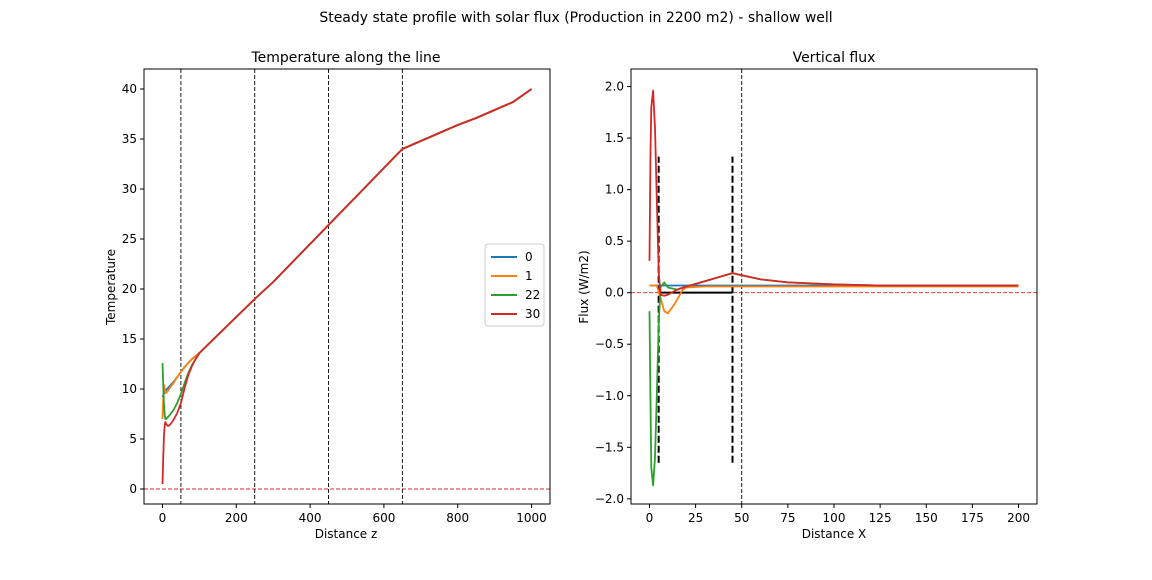 Image resolution: width=1152 pixels, height=580 pixels. What do you see at coordinates (834, 518) in the screenshot?
I see `flux-xtick-label: 100` at bounding box center [834, 518].